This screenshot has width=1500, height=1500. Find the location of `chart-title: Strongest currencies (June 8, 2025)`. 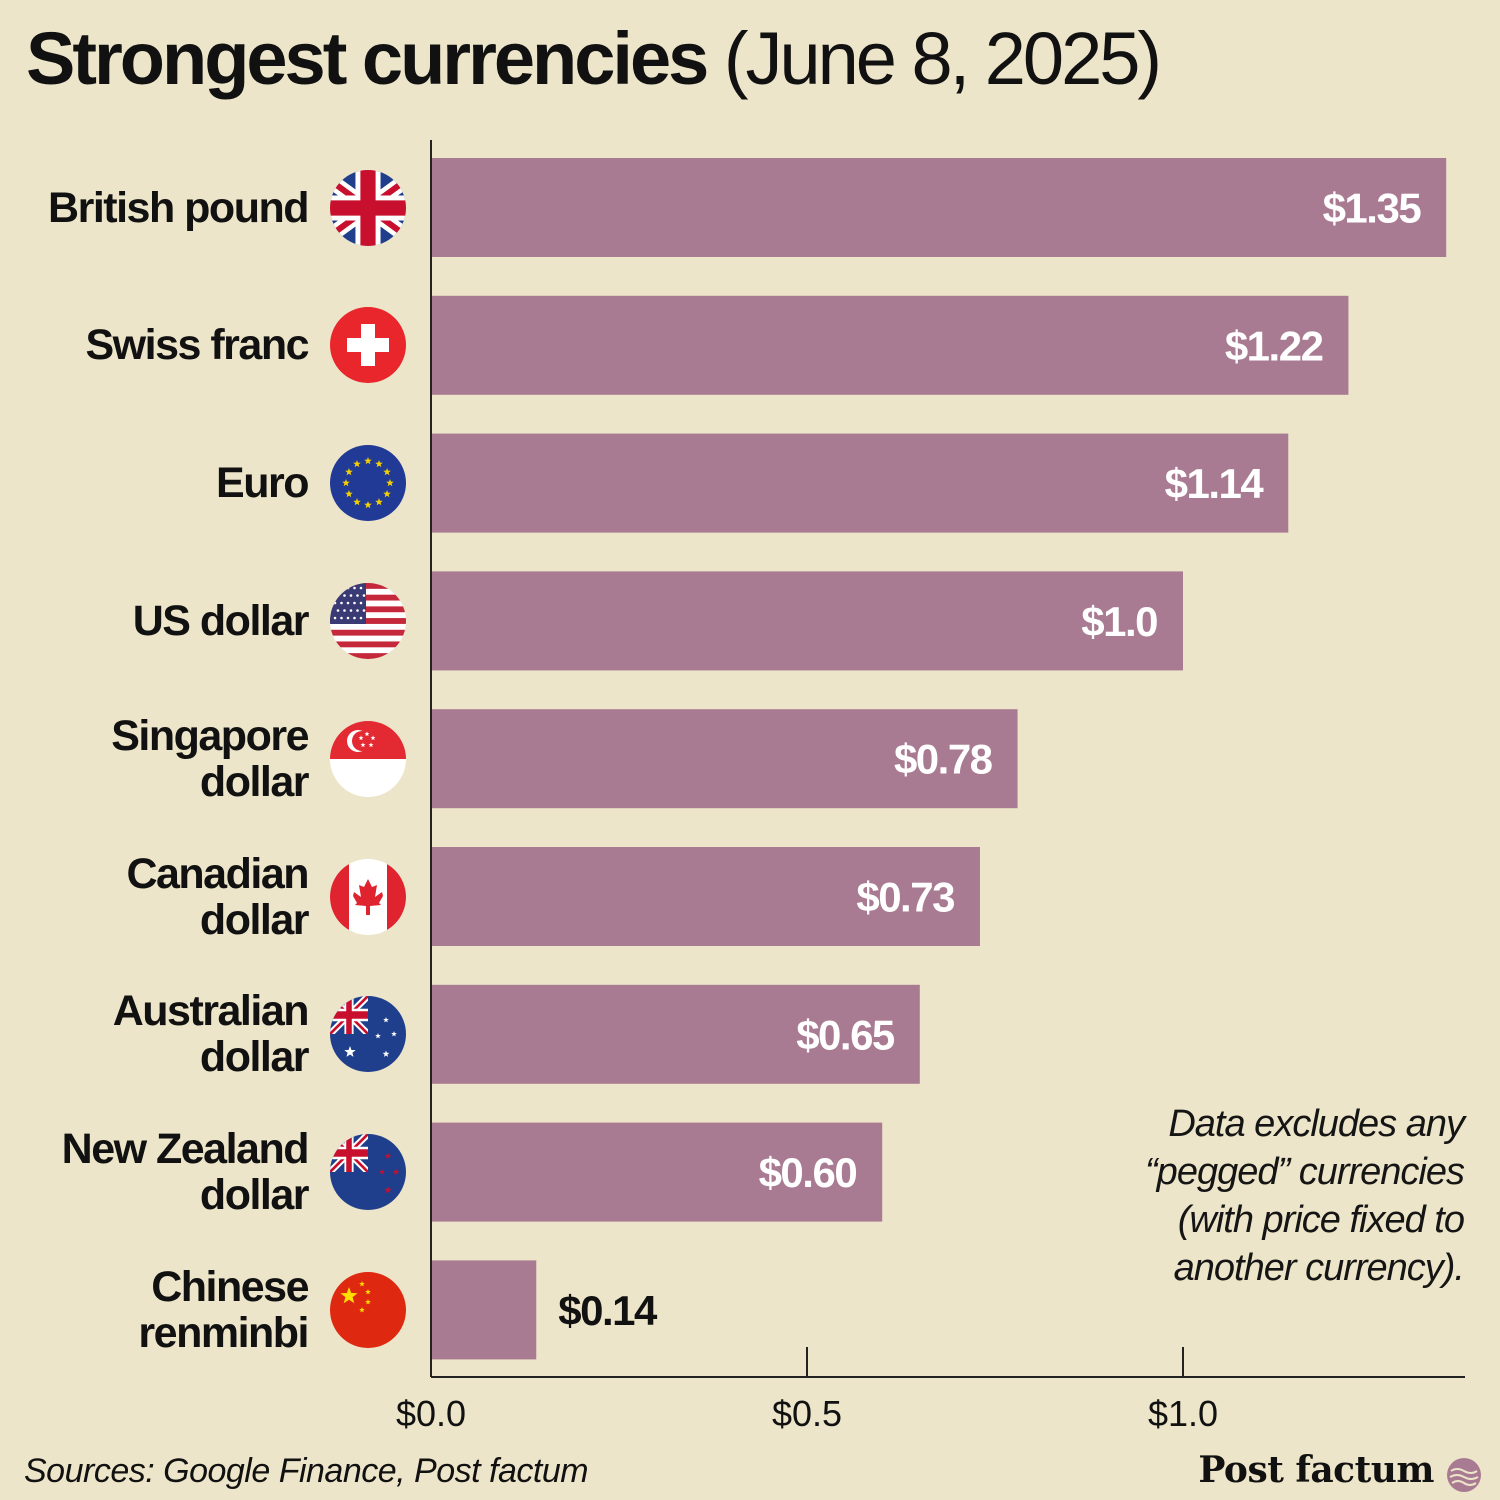

chart-title: Strongest currencies (June 8, 2025) is located at coordinates (594, 59).